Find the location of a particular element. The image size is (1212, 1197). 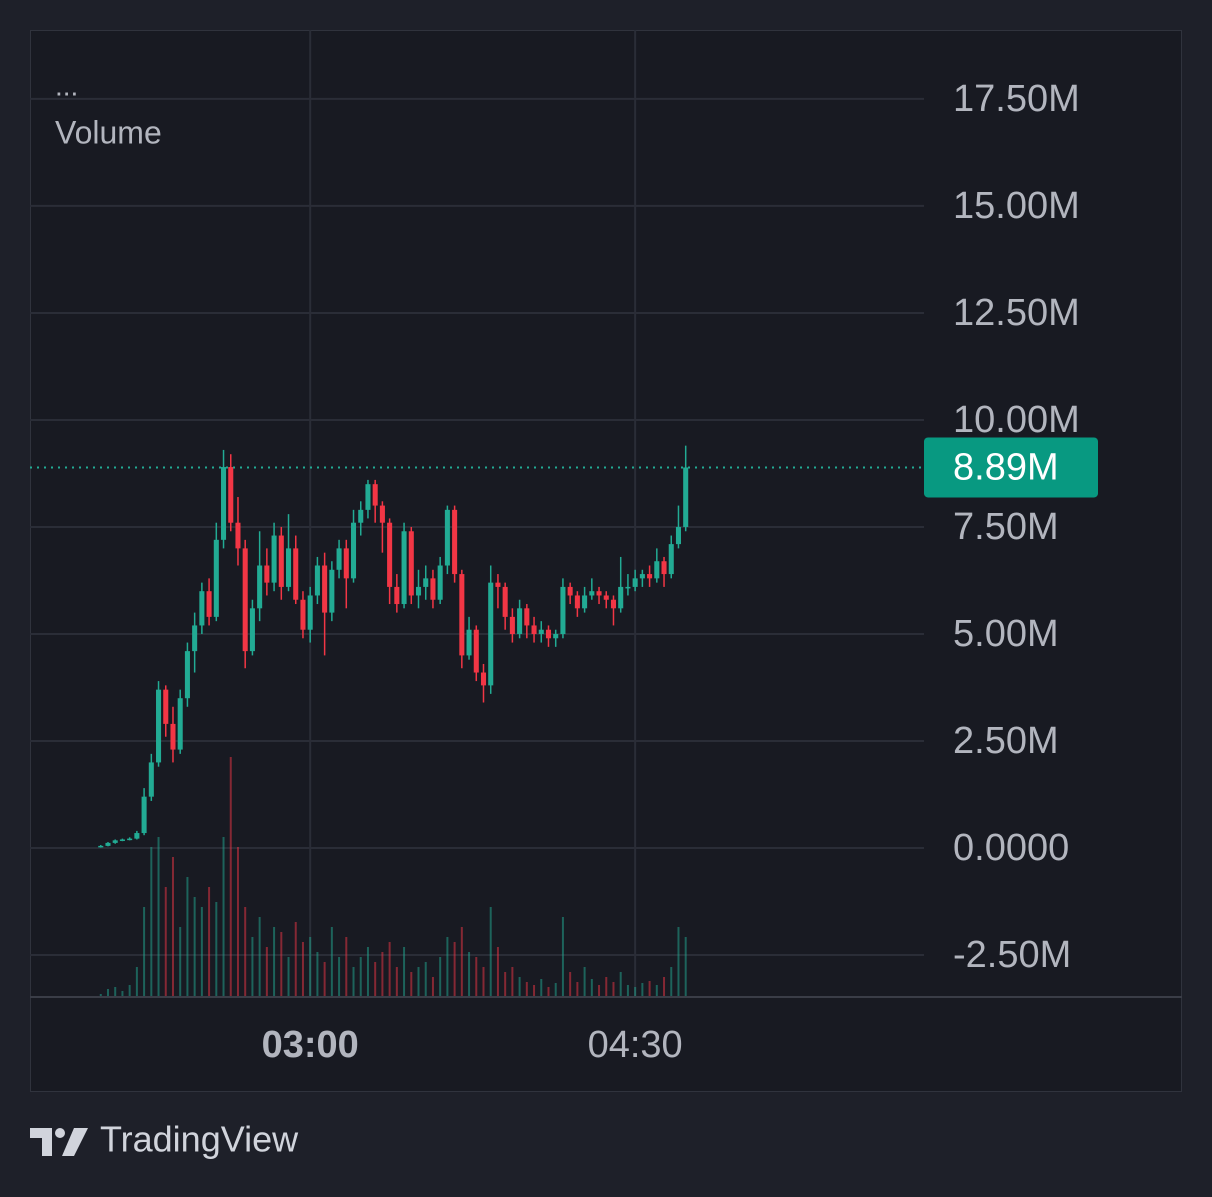

last-price-box is located at coordinates (1011, 467).